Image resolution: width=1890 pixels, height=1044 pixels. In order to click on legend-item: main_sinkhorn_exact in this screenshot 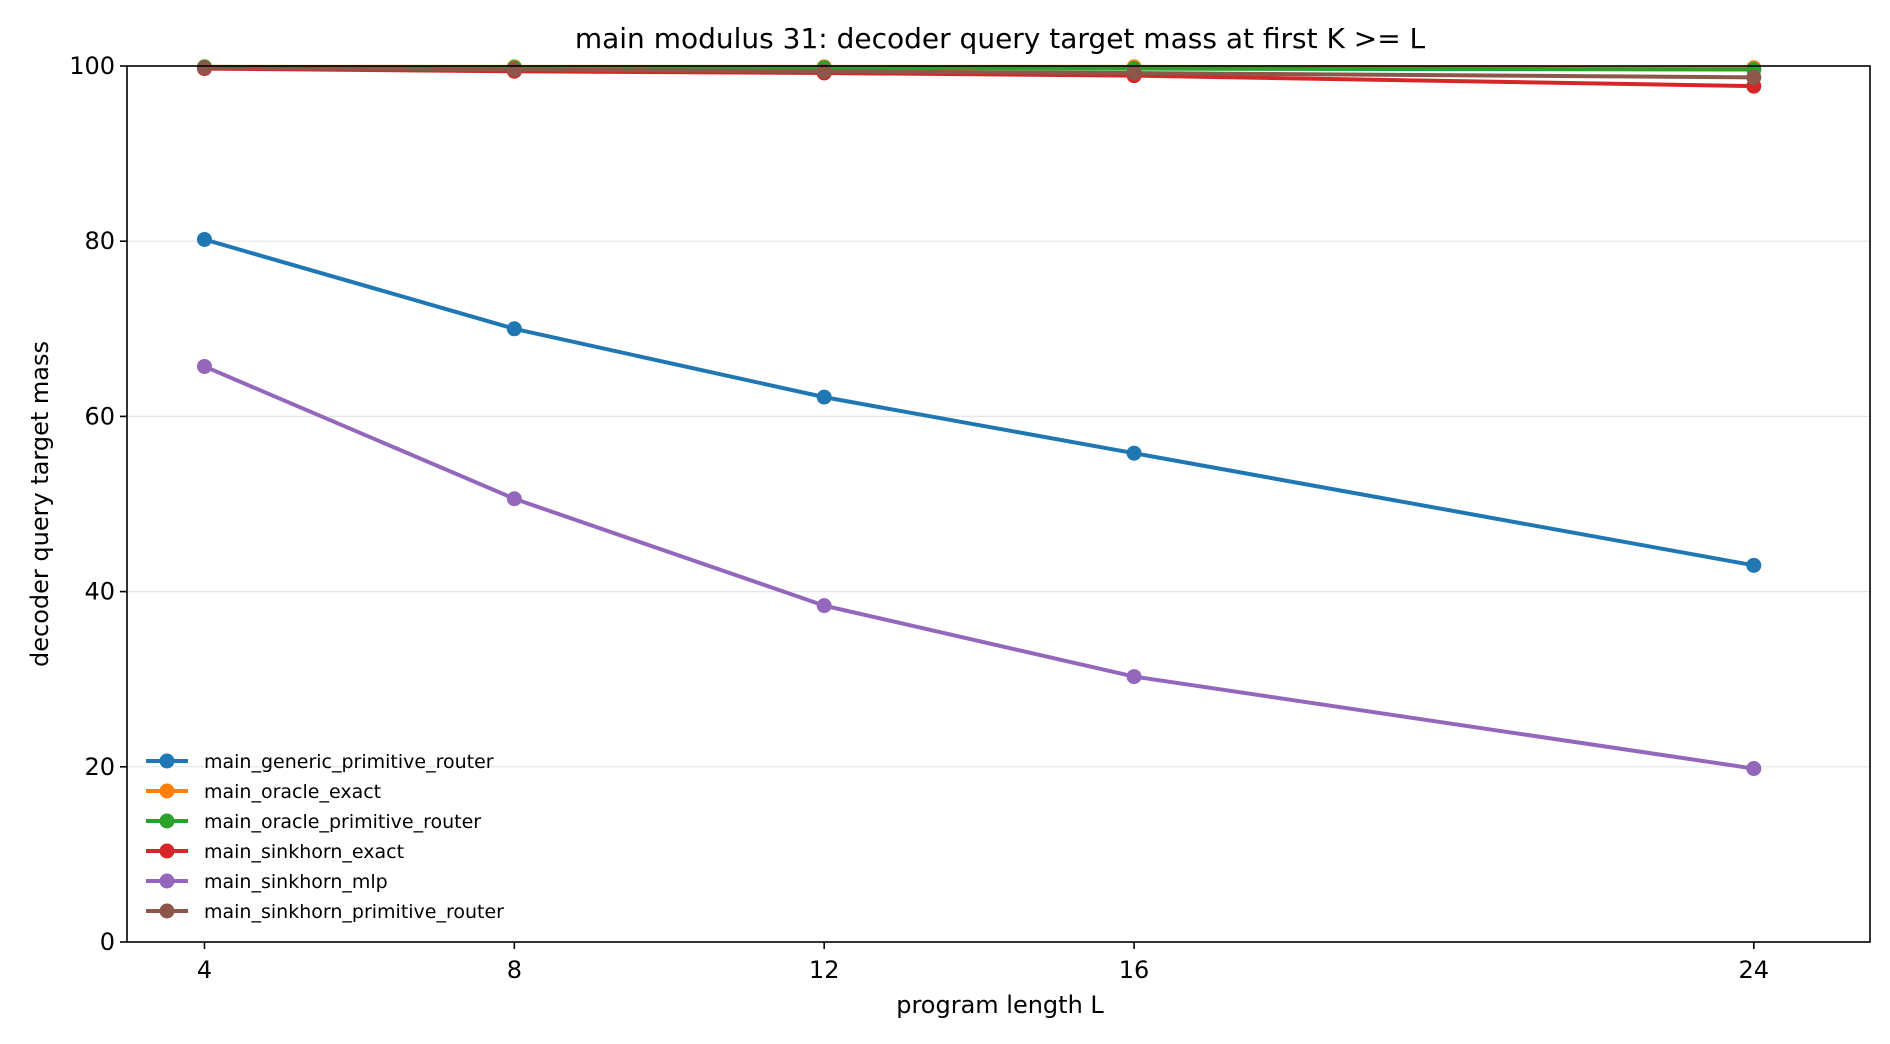, I will do `click(275, 852)`.